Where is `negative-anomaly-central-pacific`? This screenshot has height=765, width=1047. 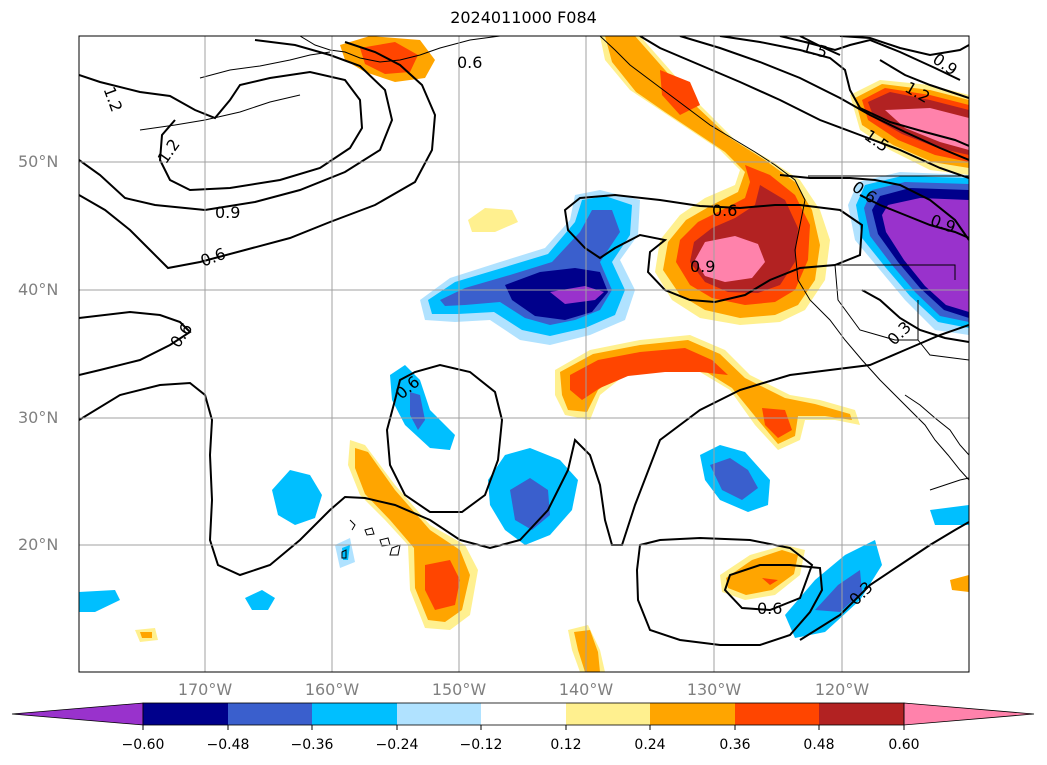 negative-anomaly-central-pacific is located at coordinates (530, 267).